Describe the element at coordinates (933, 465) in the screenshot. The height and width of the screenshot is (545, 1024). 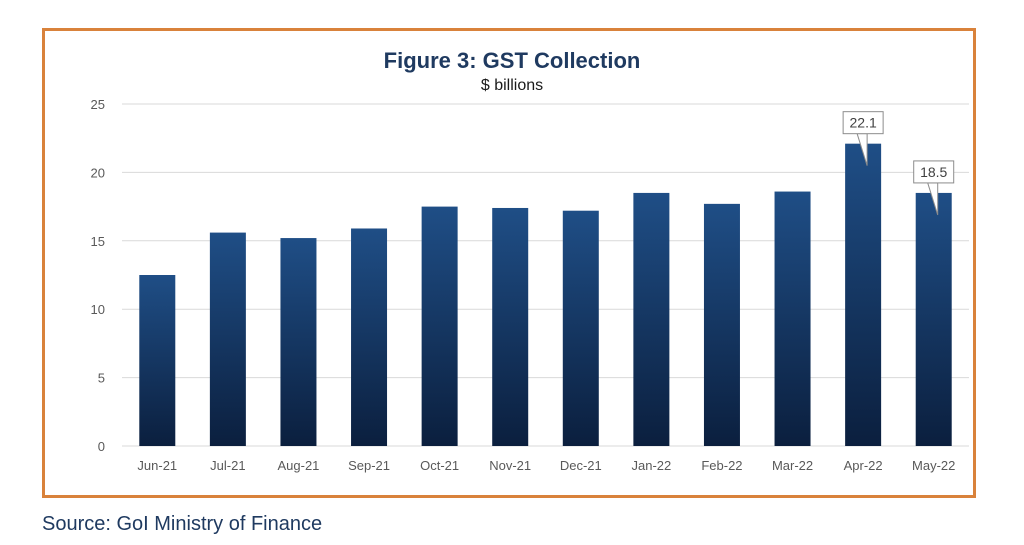
I see `x-tick-label: May-22` at that location.